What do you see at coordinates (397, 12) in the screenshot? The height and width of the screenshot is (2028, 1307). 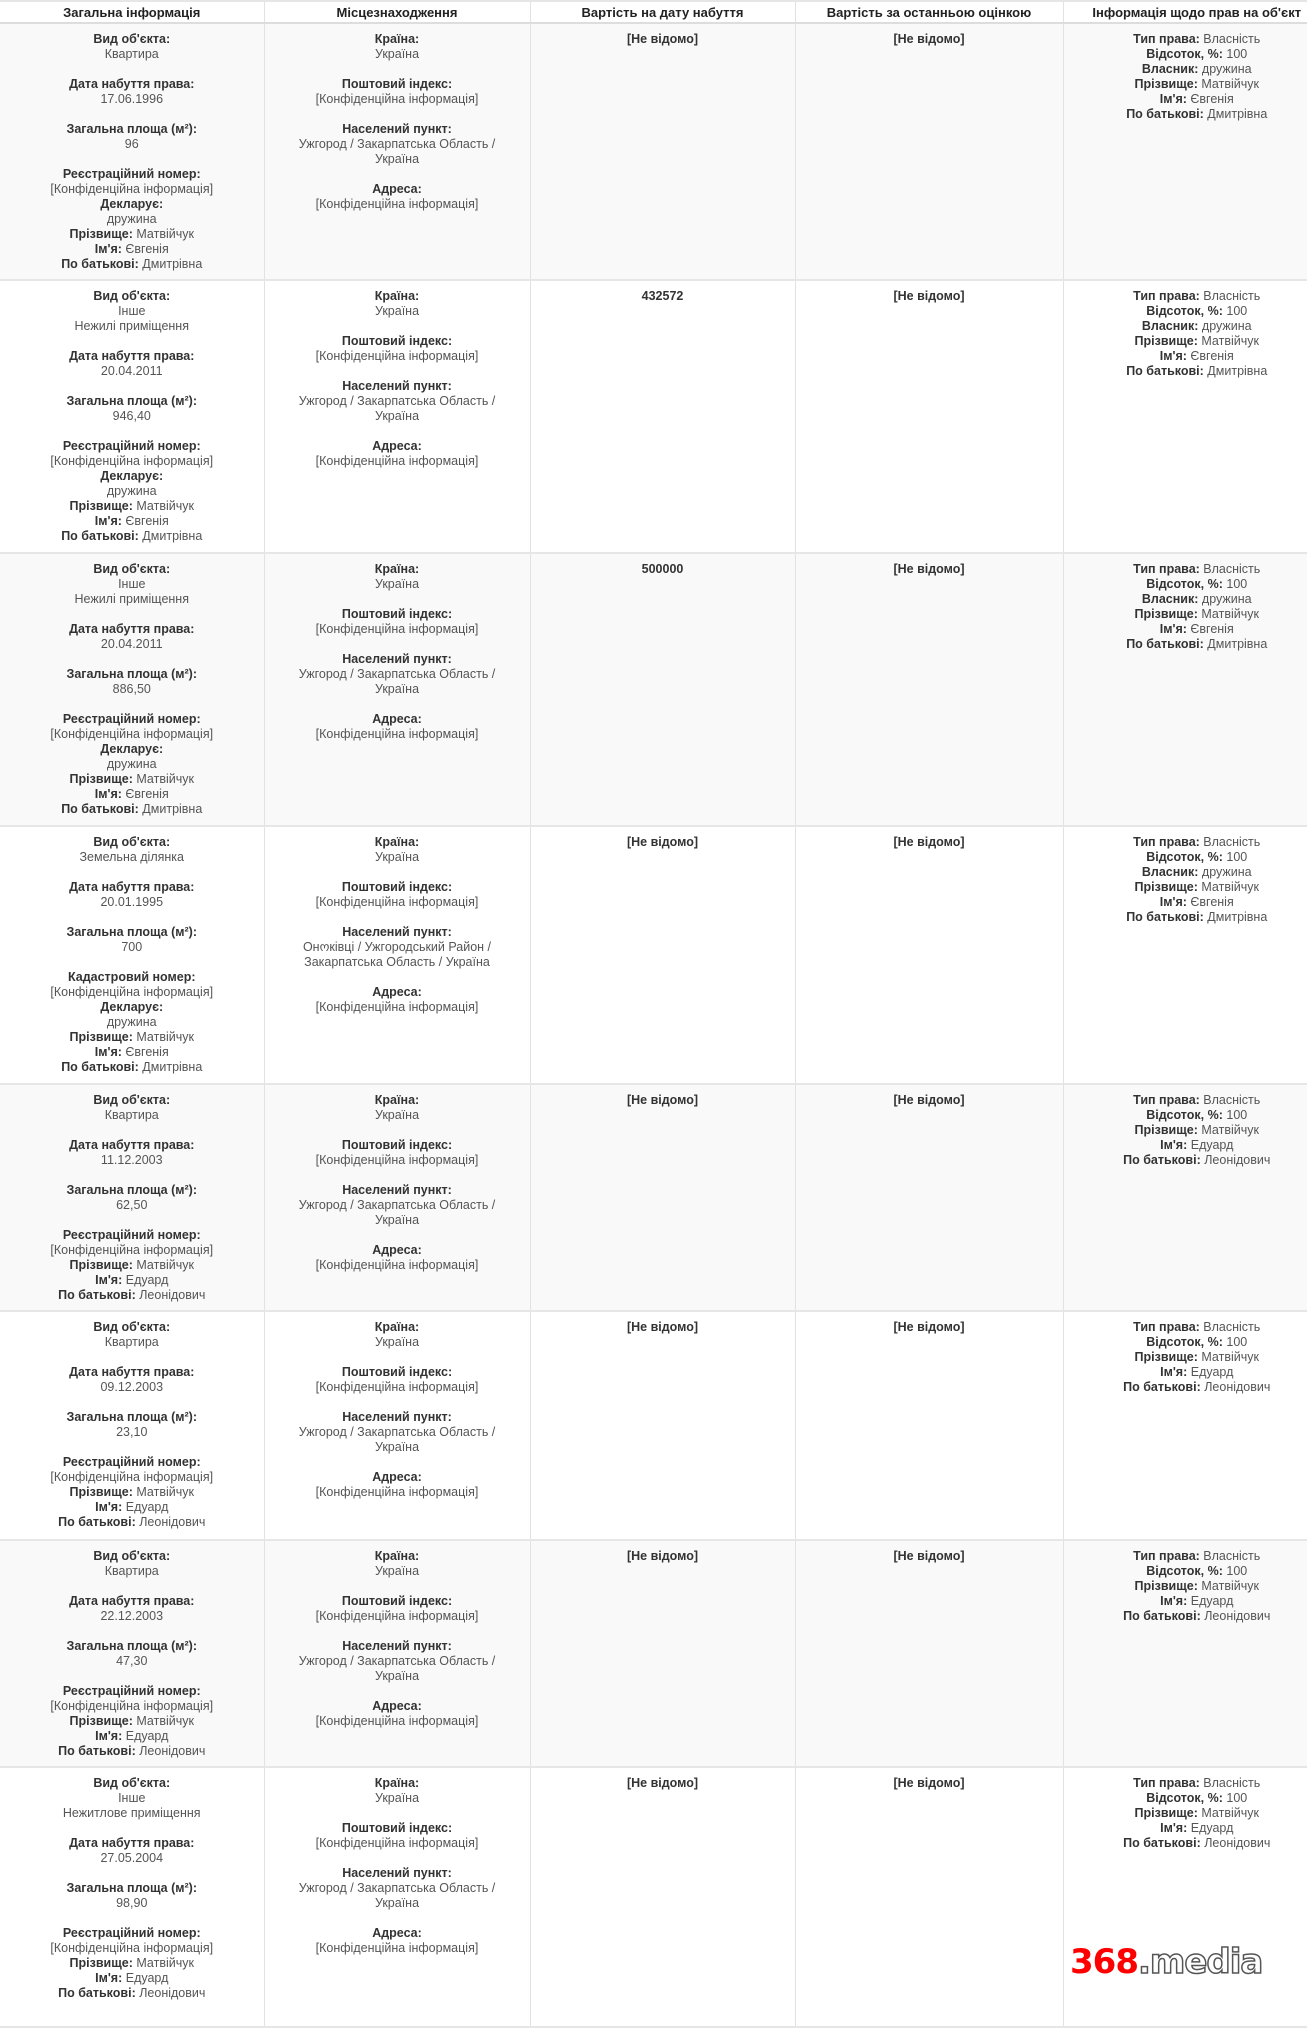 I see `column-header: Місцезнаходження` at bounding box center [397, 12].